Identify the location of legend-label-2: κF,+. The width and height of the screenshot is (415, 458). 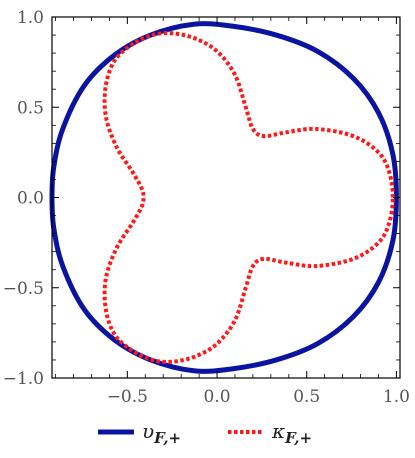
(291, 433).